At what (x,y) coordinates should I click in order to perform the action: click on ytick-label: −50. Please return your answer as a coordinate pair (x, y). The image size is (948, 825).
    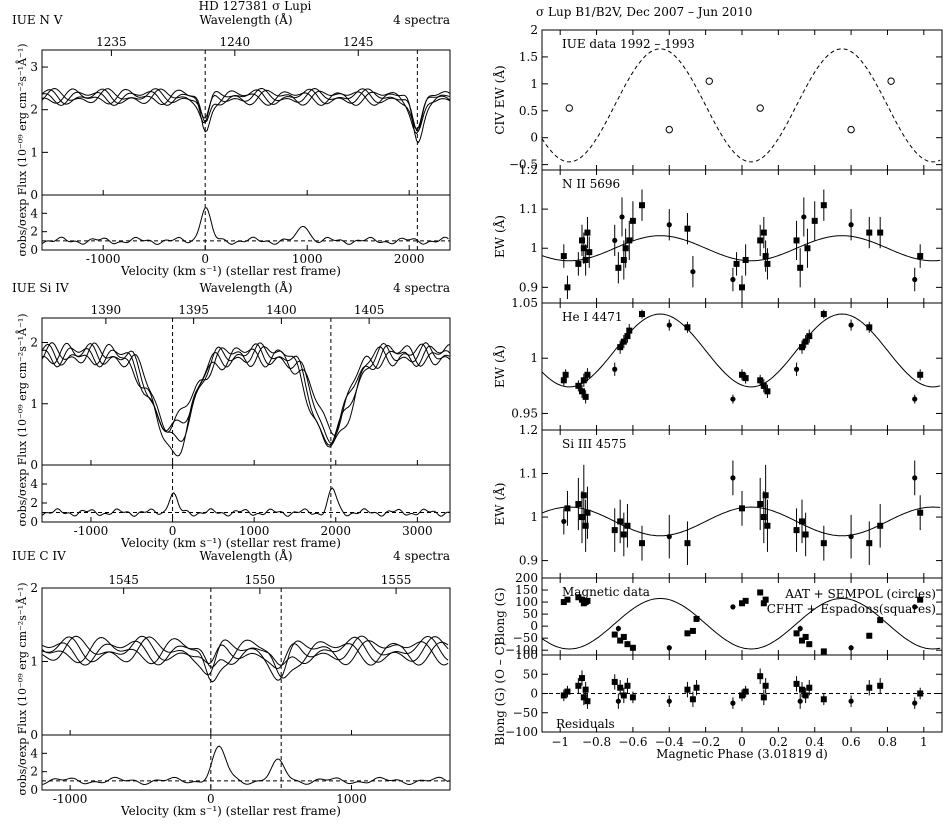
    Looking at the image, I should click on (525, 713).